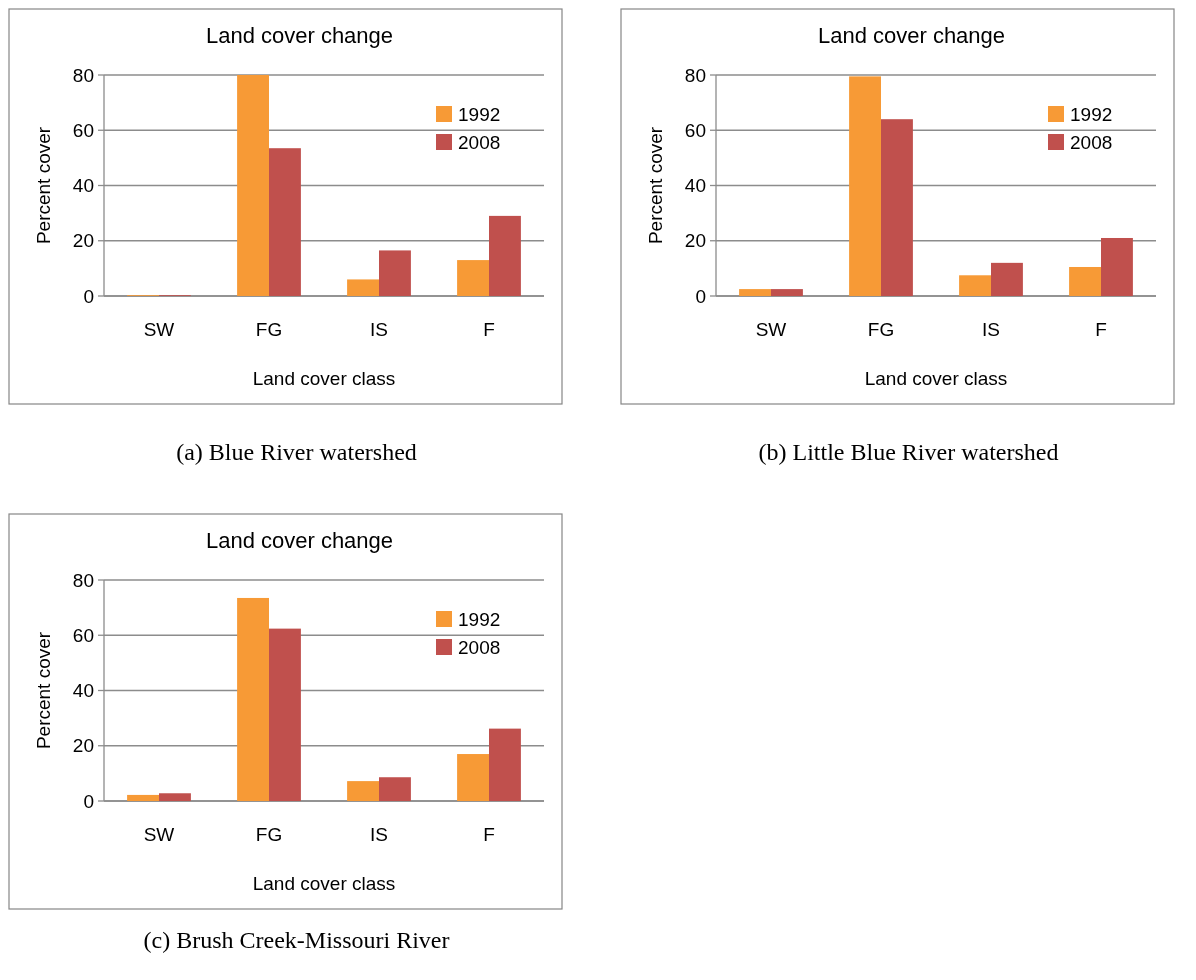 This screenshot has height=980, width=1196. I want to click on text: (a) Blue River watershed, so click(296, 452).